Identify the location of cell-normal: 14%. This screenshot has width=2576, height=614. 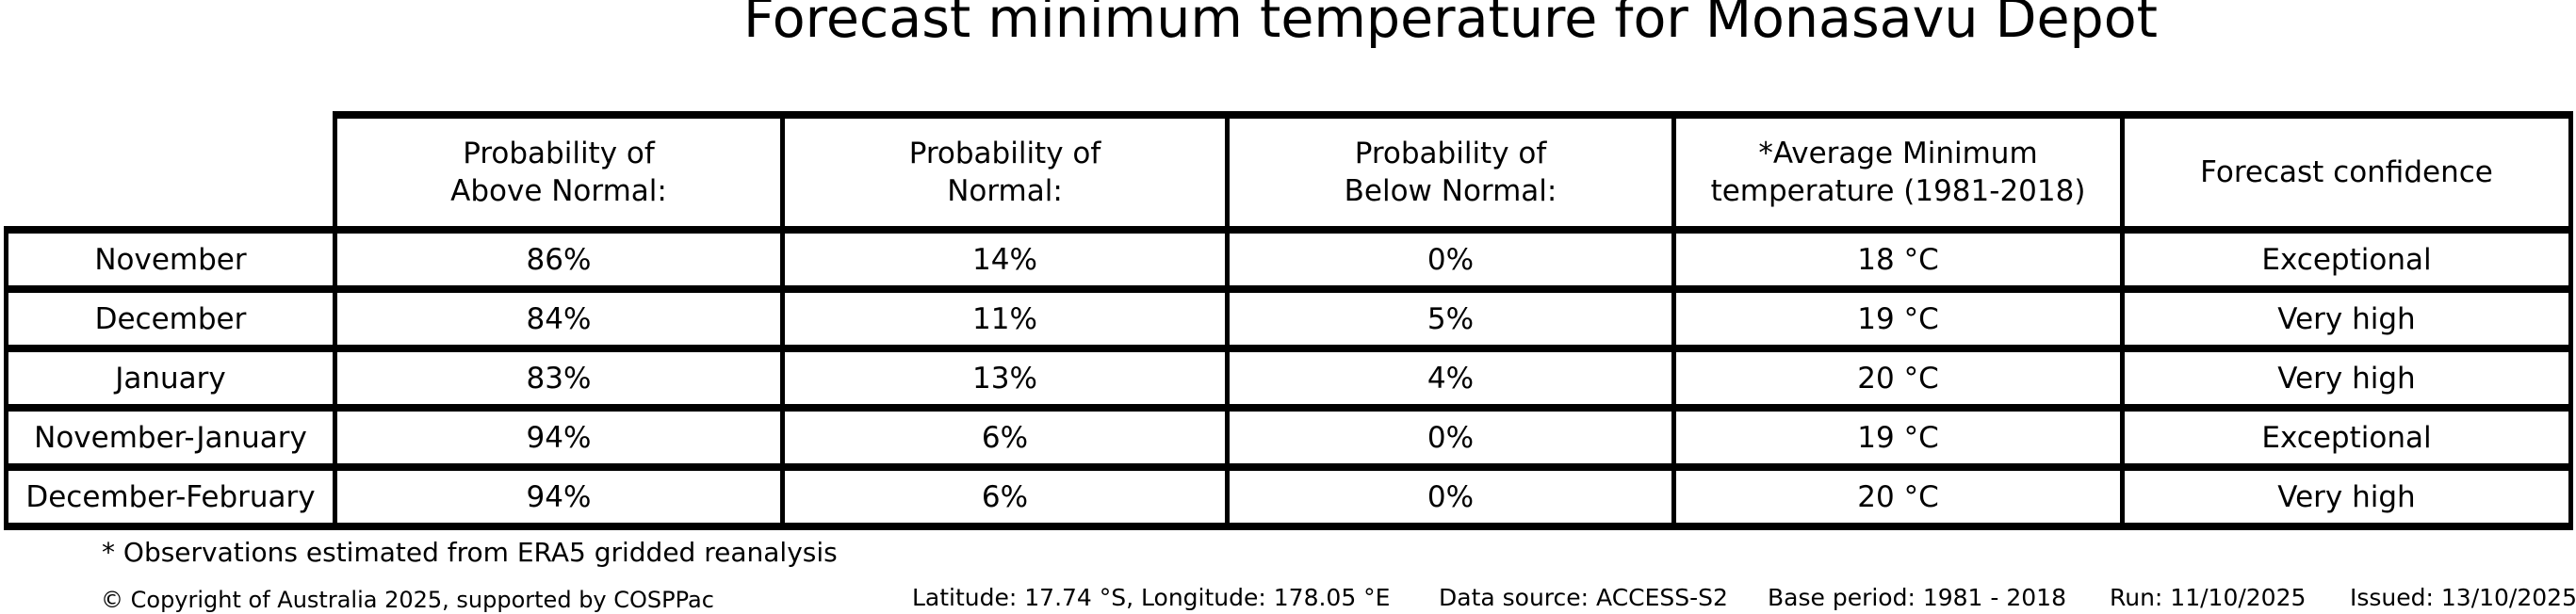
(1005, 259).